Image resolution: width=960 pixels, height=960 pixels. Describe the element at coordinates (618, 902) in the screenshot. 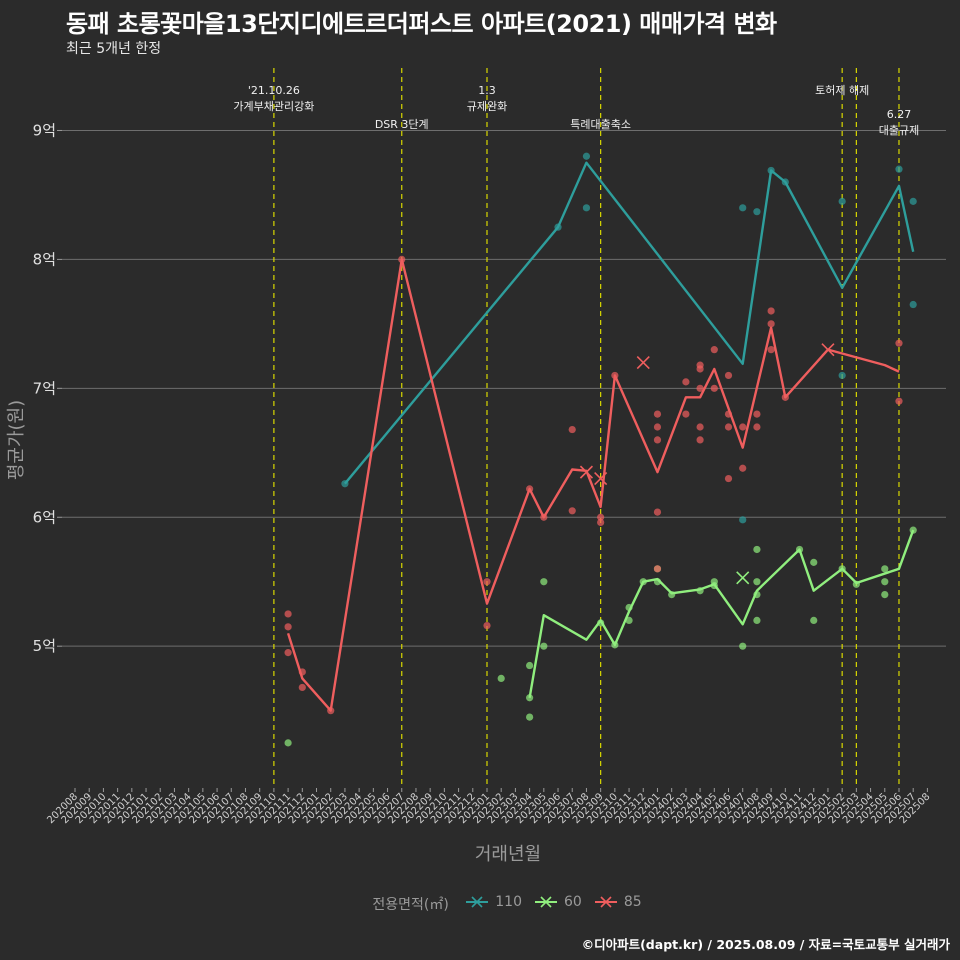

I see `legend-item-85: 85` at that location.